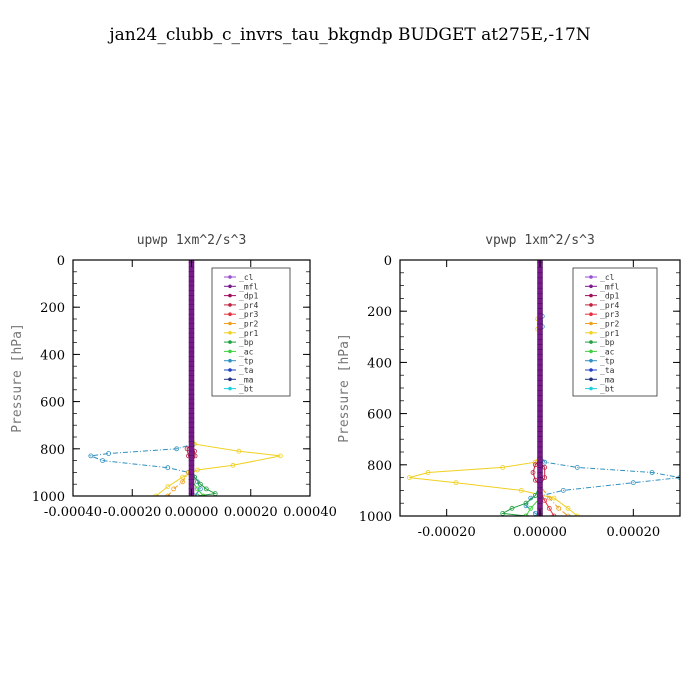 This screenshot has width=700, height=700. I want to click on legend-label: _cl, so click(246, 277).